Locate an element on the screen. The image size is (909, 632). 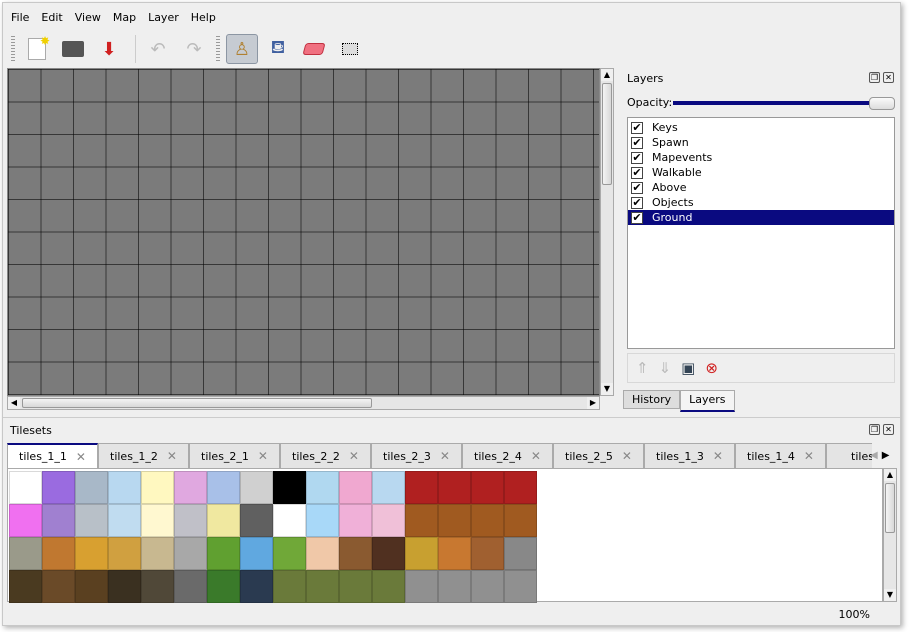
rectangle-select-icon is located at coordinates (350, 49).